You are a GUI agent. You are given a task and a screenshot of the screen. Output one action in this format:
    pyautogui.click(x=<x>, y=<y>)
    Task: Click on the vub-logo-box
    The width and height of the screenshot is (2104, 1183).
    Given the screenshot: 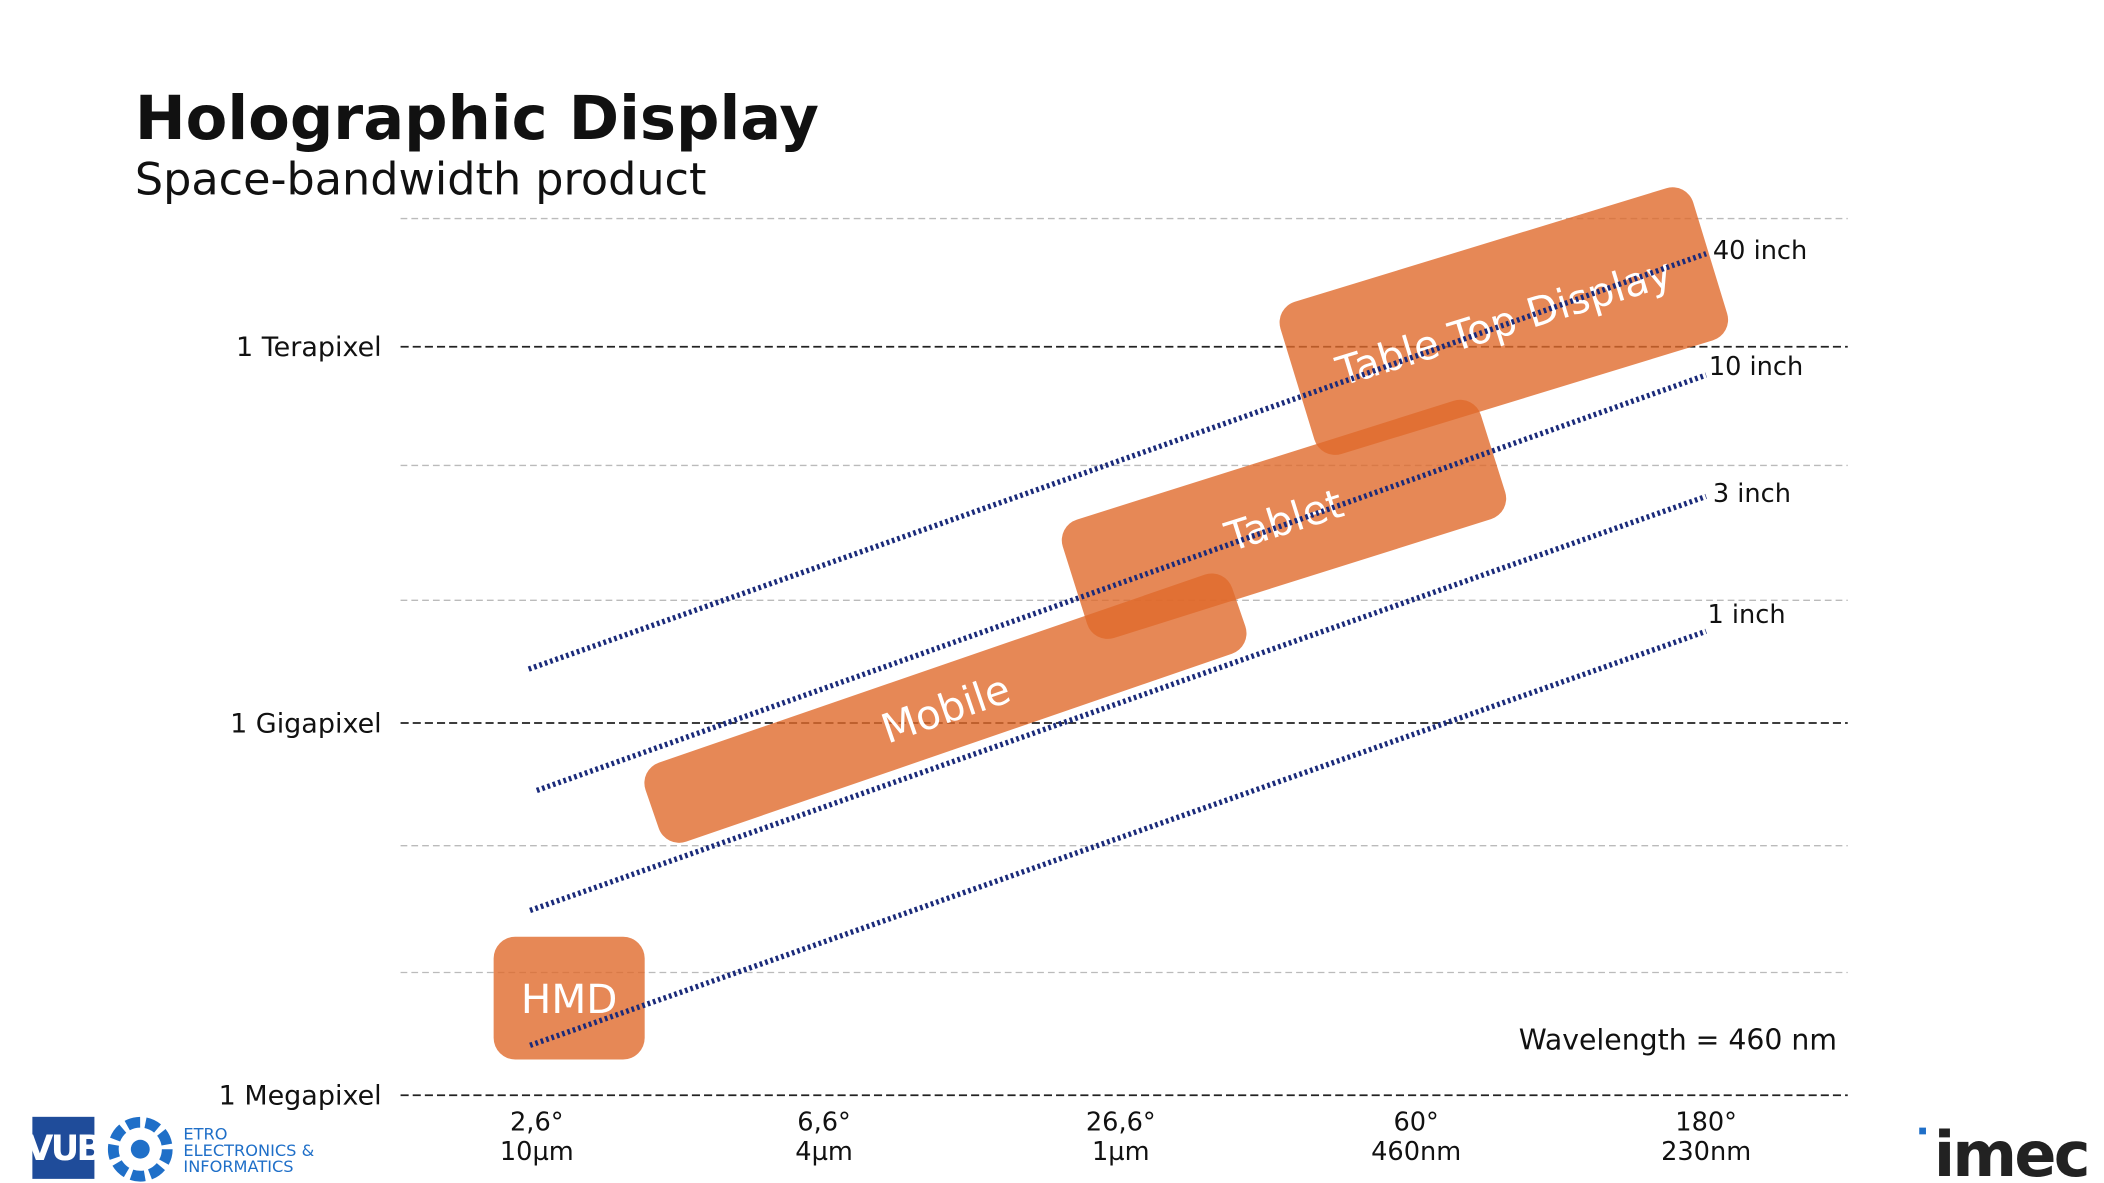 What is the action you would take?
    pyautogui.click(x=63, y=1147)
    